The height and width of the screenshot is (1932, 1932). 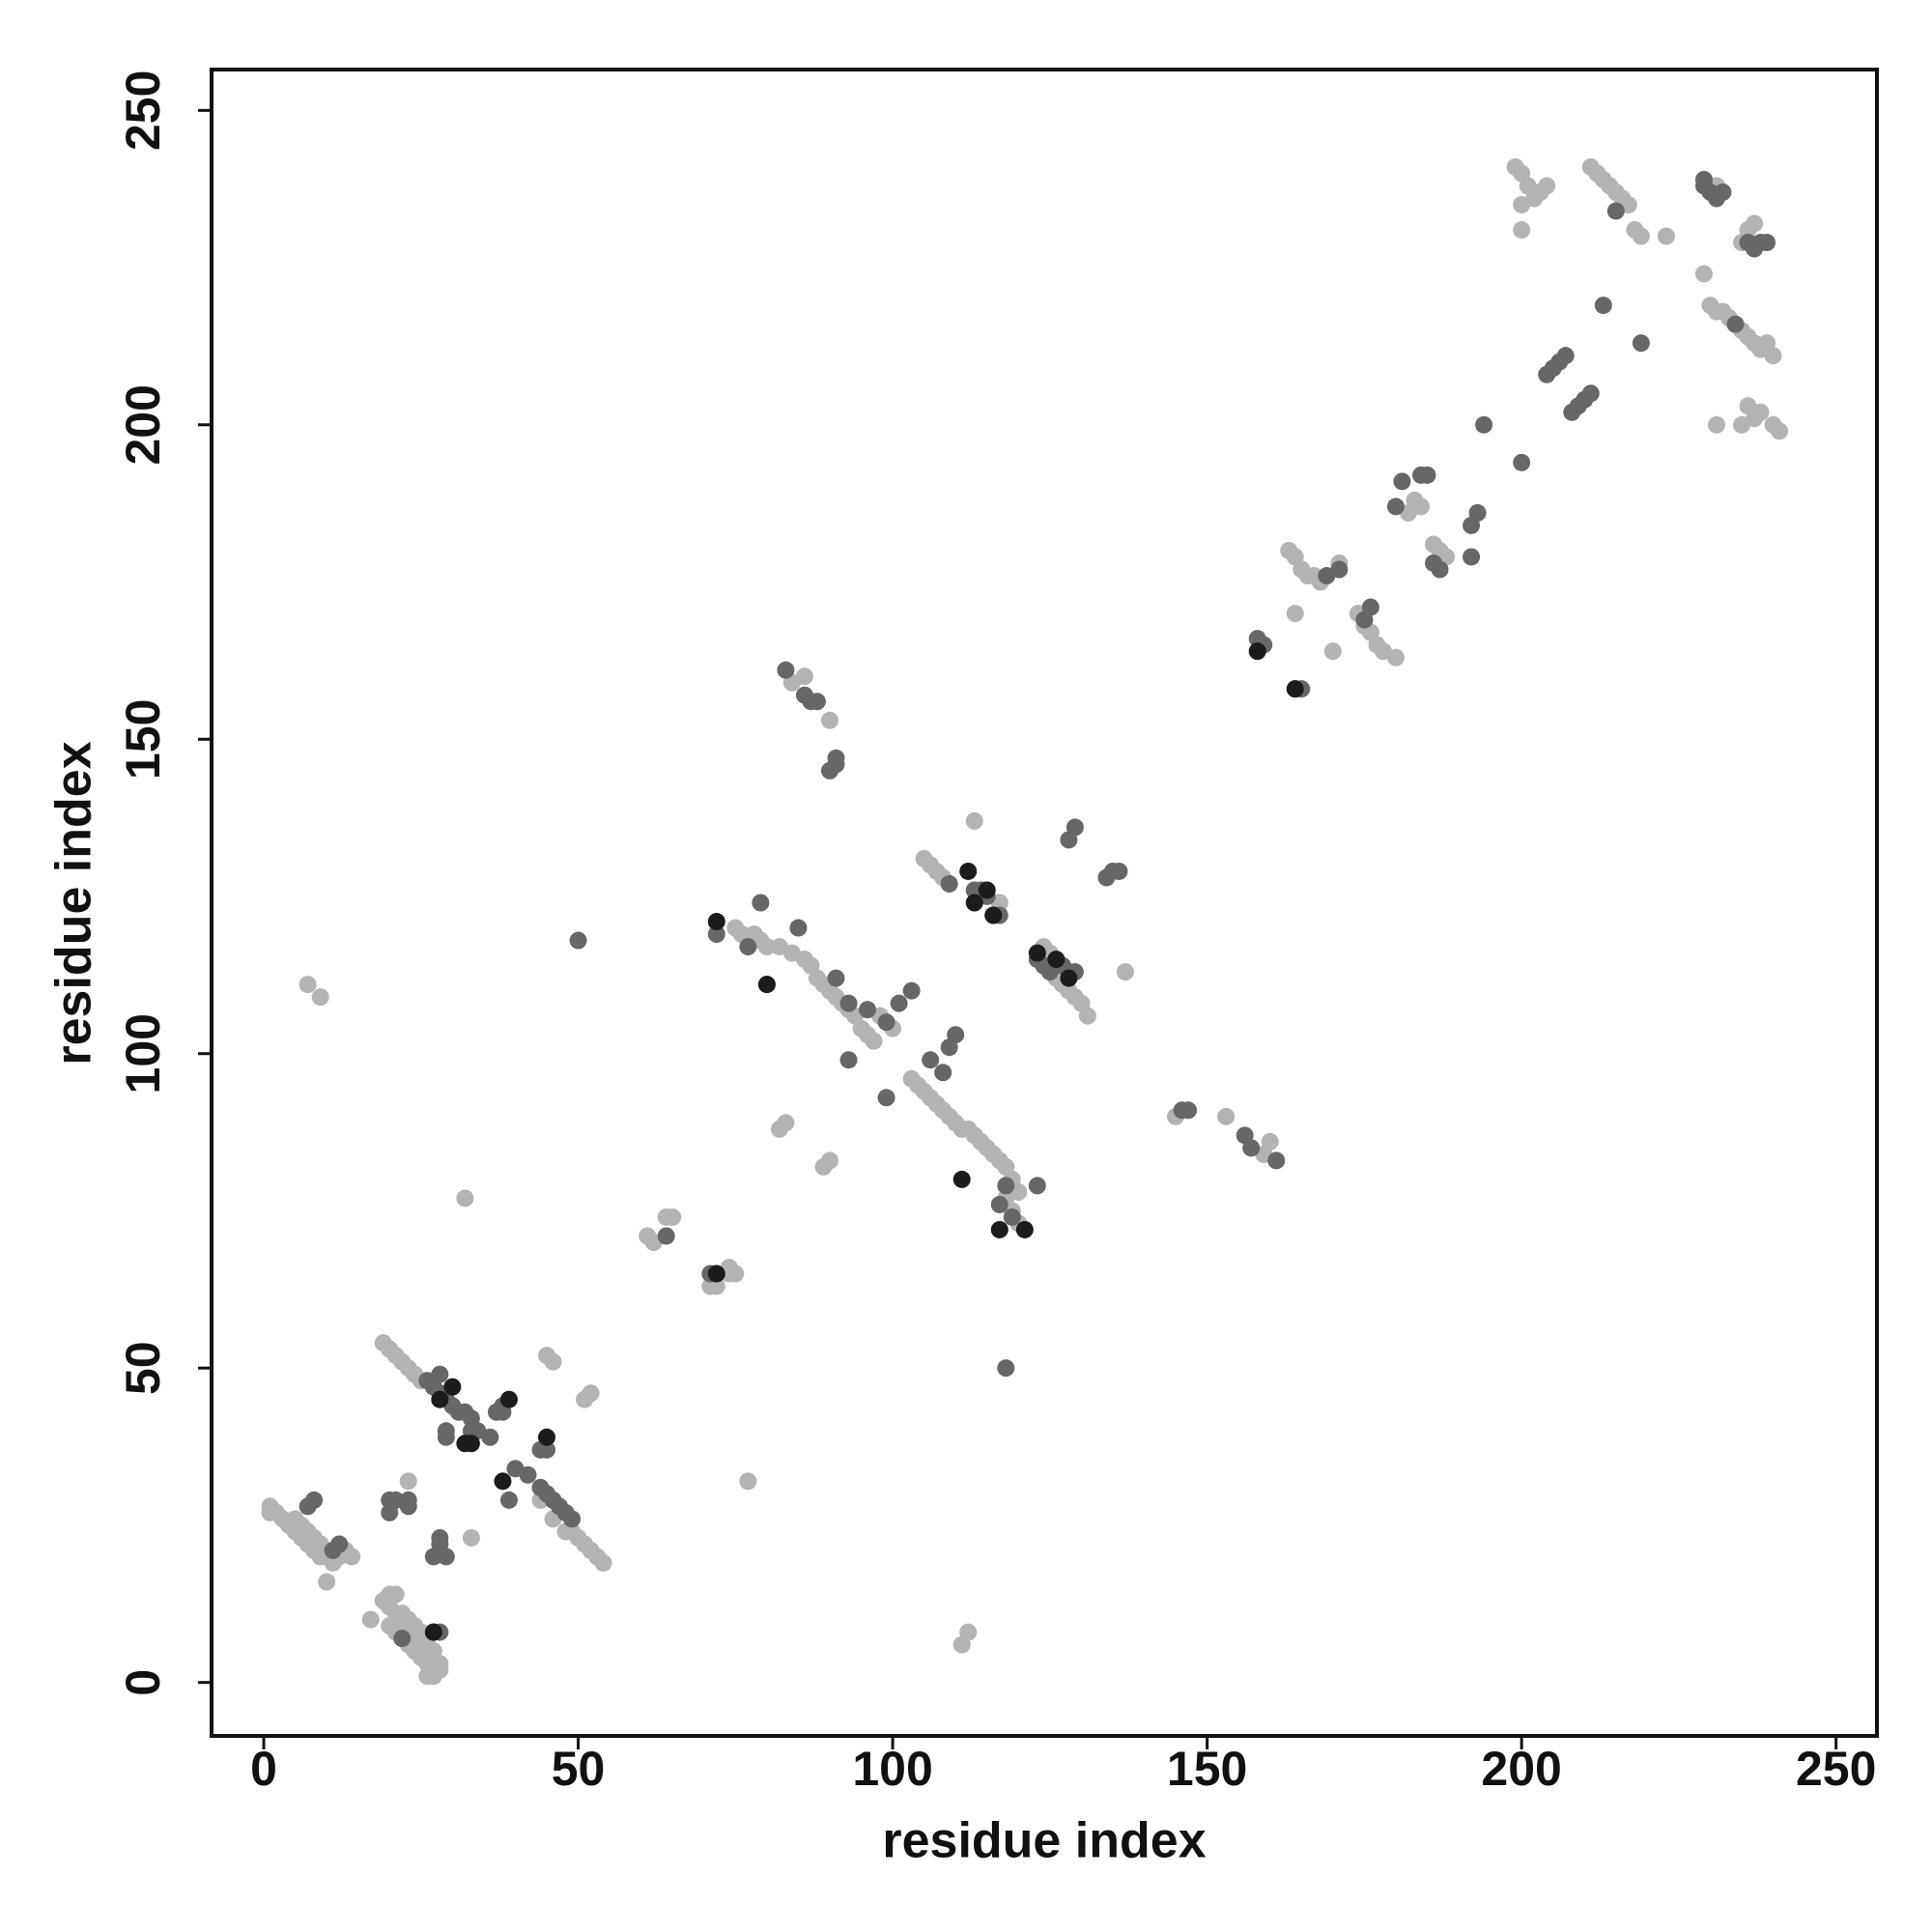 I want to click on y-tick-label: 0, so click(x=143, y=1682).